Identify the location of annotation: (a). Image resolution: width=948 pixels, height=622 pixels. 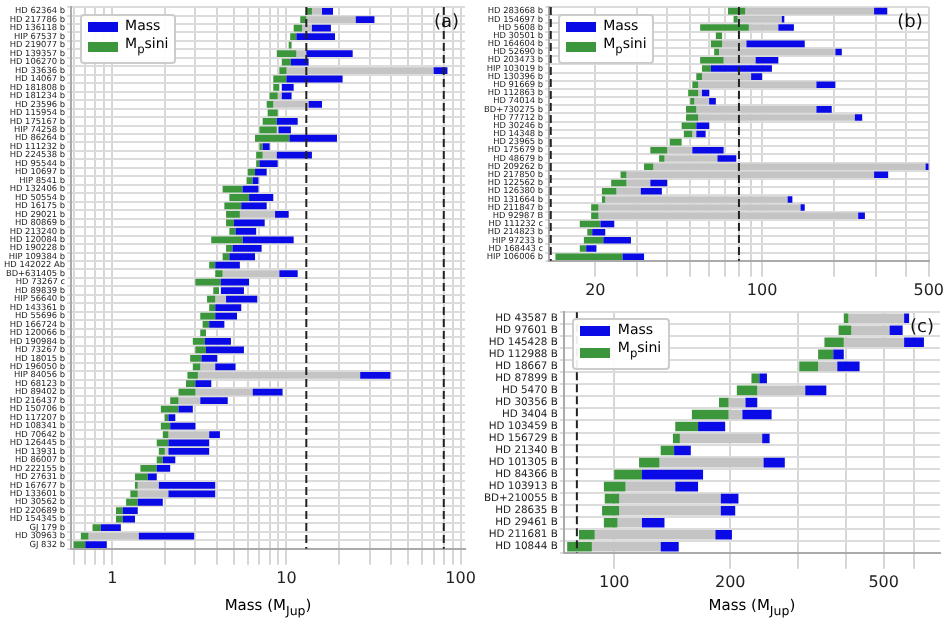
(446, 22).